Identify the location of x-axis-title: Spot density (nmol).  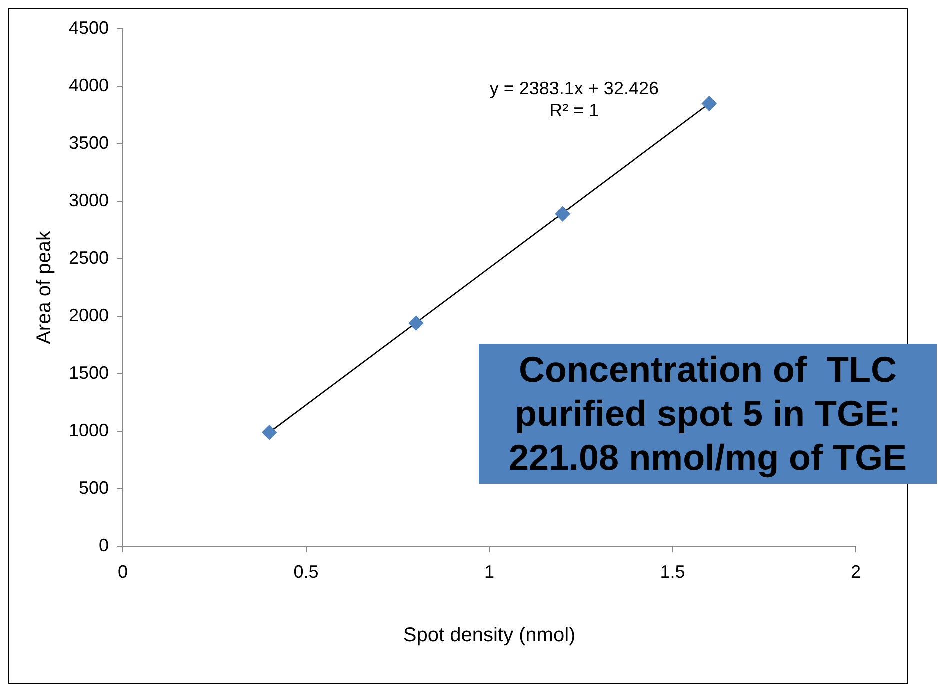
(489, 635).